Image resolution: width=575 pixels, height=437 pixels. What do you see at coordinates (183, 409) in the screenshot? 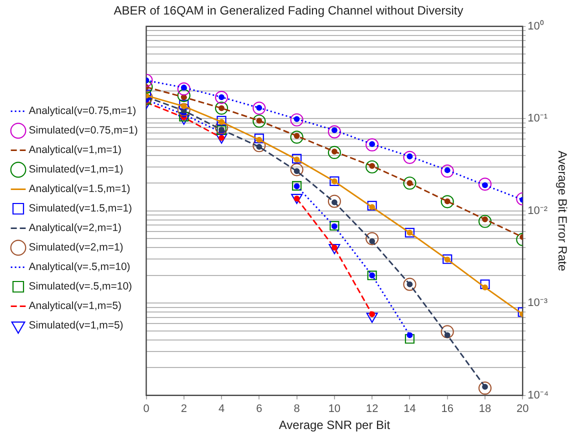
I see `x-tick-label: 2` at bounding box center [183, 409].